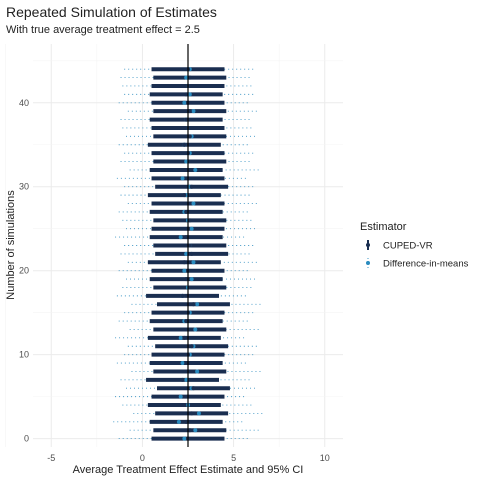 This screenshot has height=480, width=480. Describe the element at coordinates (426, 264) in the screenshot. I see `legend-label: Difference-in-means` at that location.